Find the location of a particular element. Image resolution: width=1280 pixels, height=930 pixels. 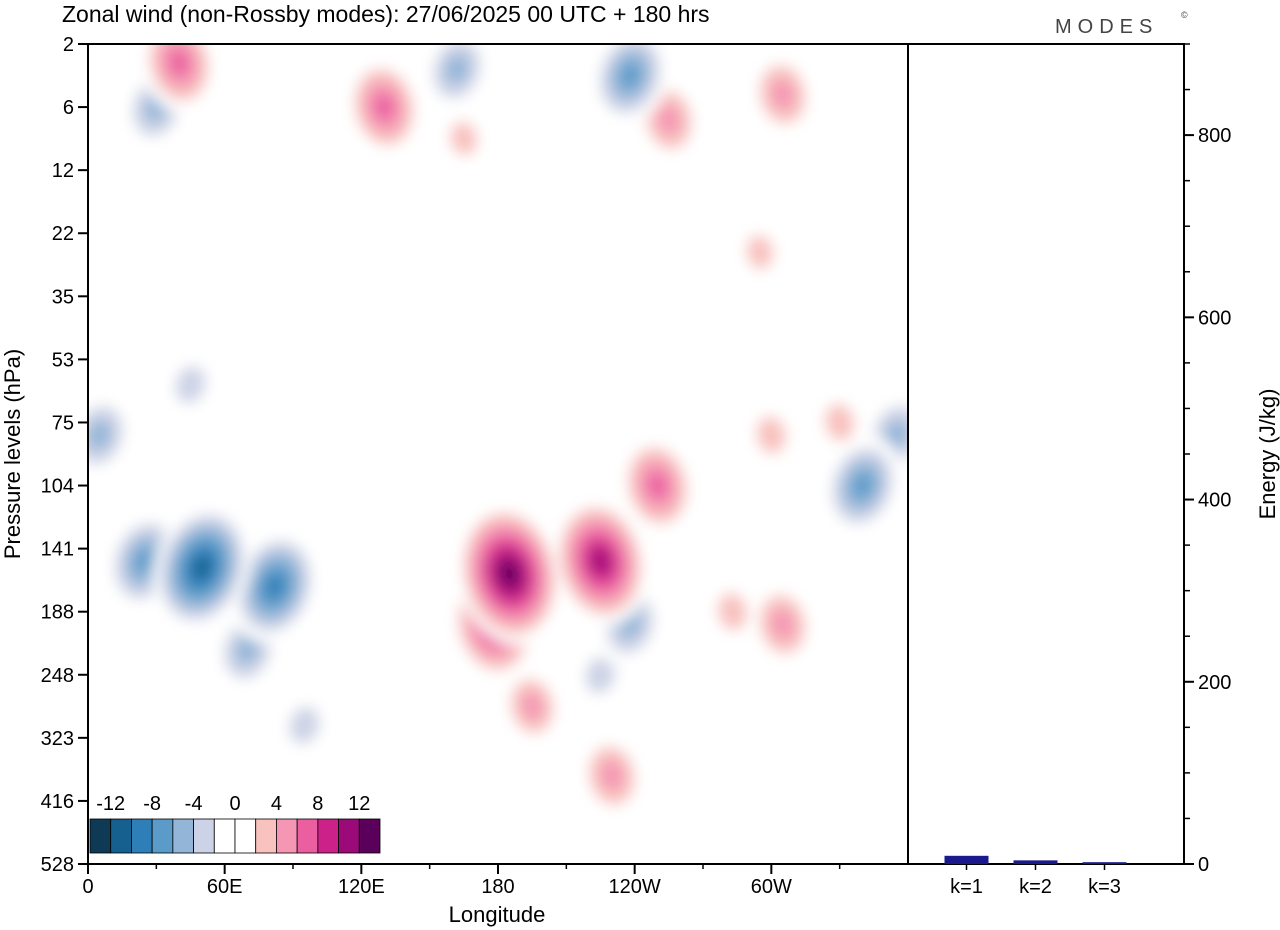

x-axis: 0 60E 120E 180 120W 60W is located at coordinates (461, 881).